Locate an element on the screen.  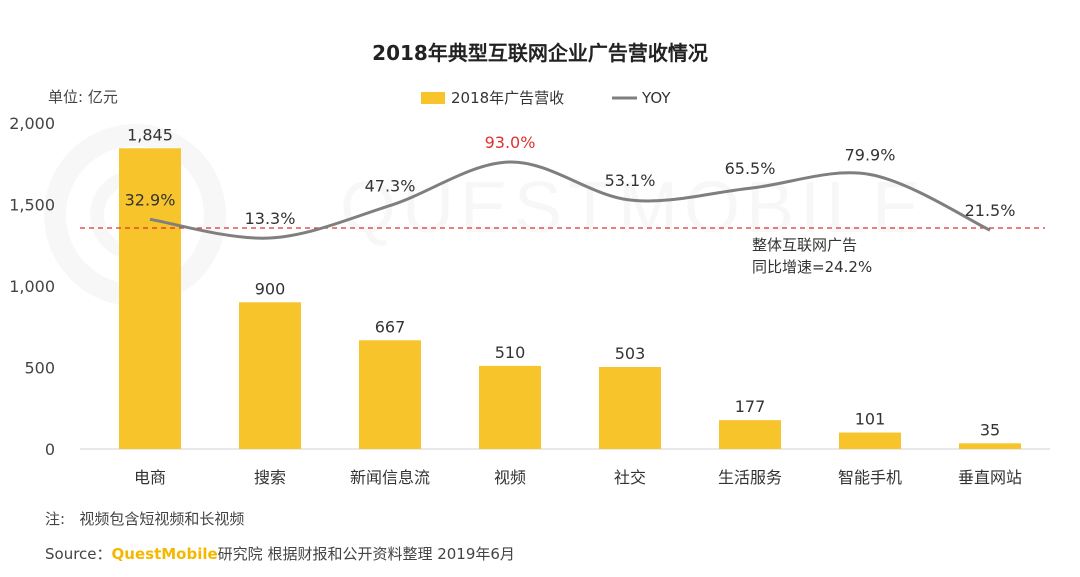
y-tick-label: 0 is located at coordinates (50, 449).